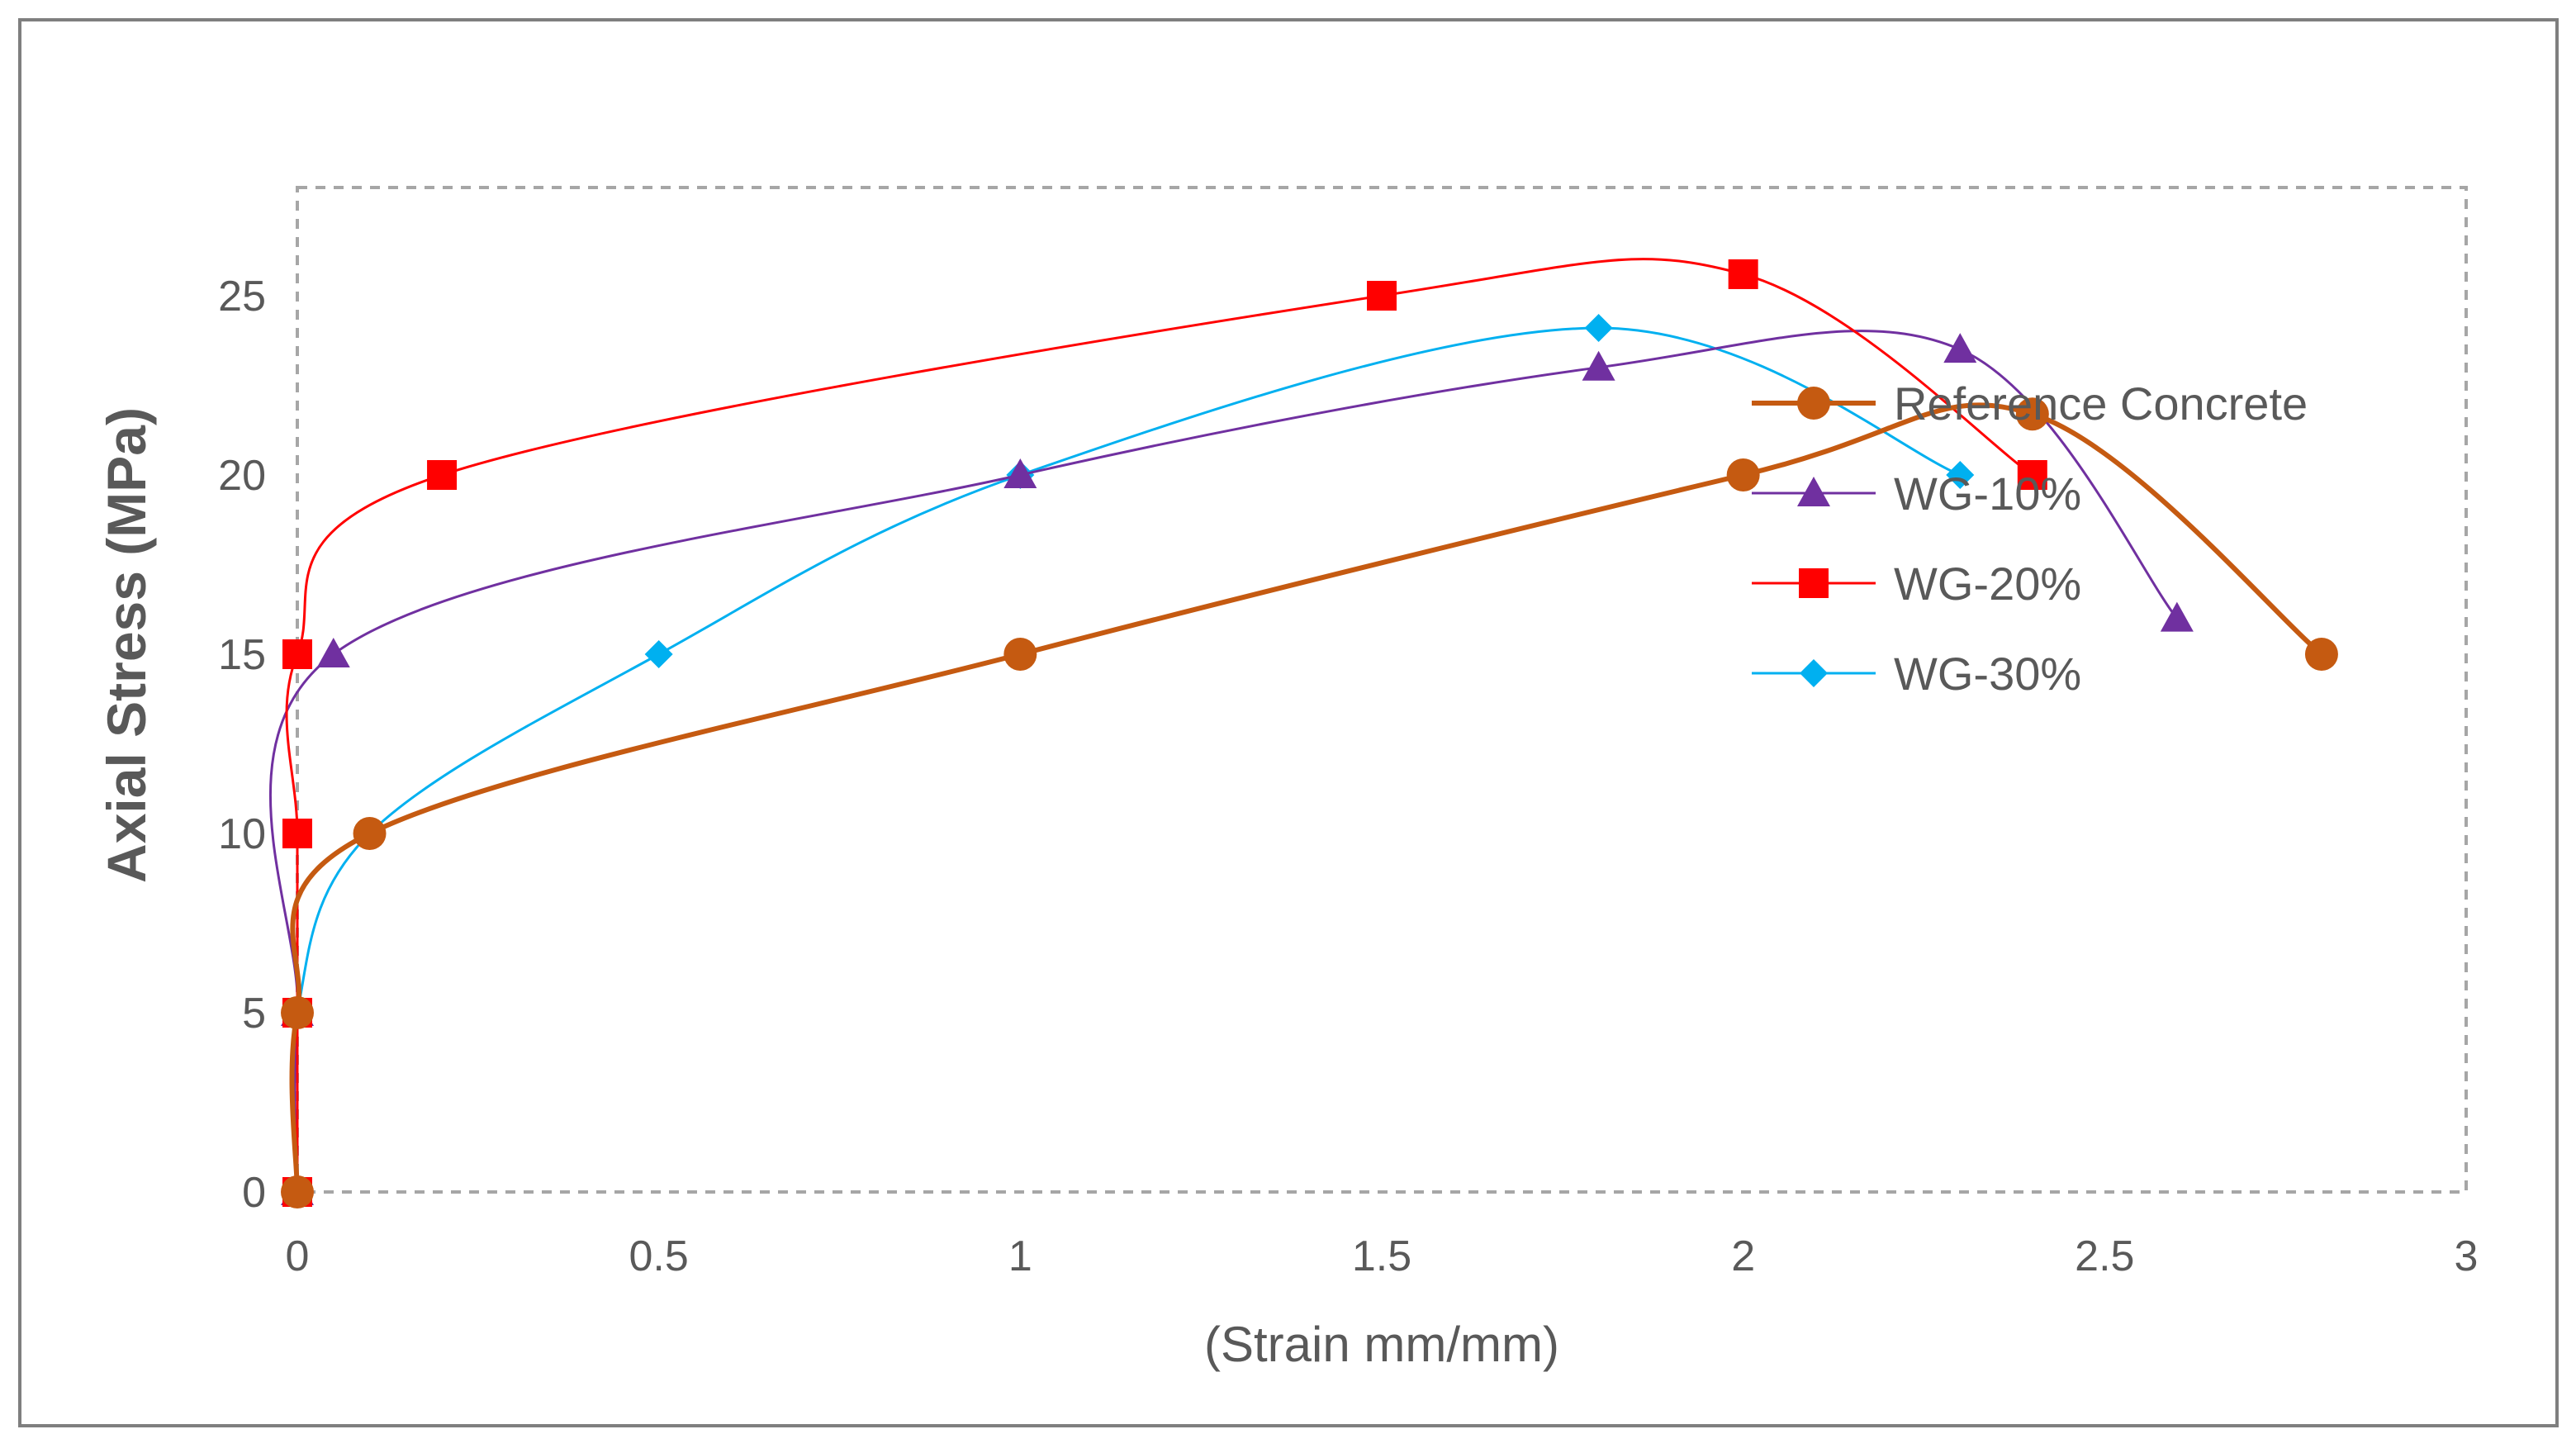  Describe the element at coordinates (242, 476) in the screenshot. I see `y-tick-label: 20` at that location.